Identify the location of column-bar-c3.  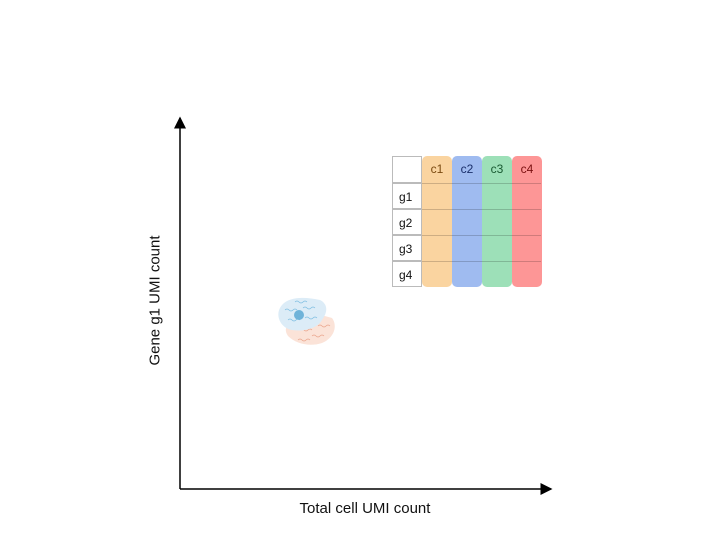
(497, 221).